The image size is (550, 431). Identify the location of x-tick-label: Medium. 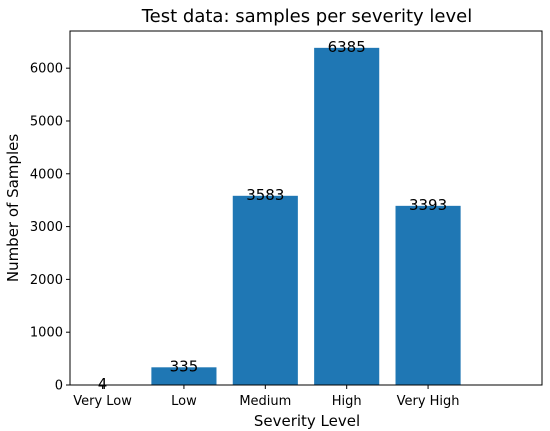
(265, 401).